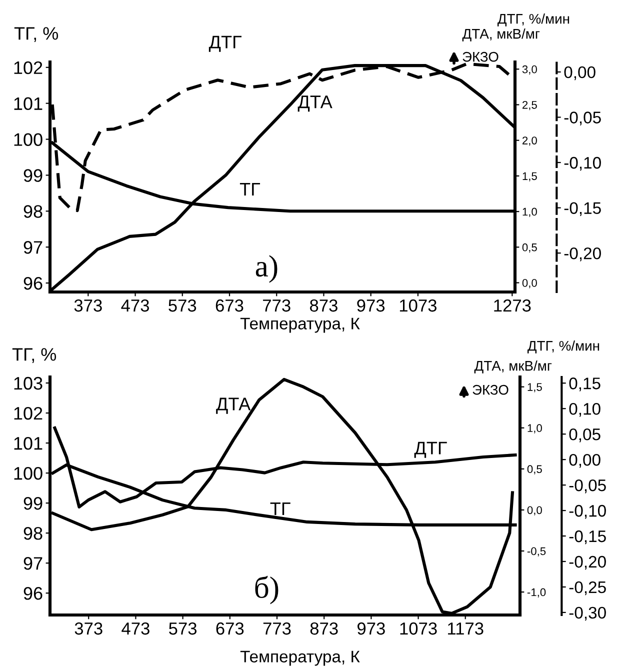 Image resolution: width=624 pixels, height=672 pixels. I want to click on y3-tick-label: 0,10, so click(584, 410).